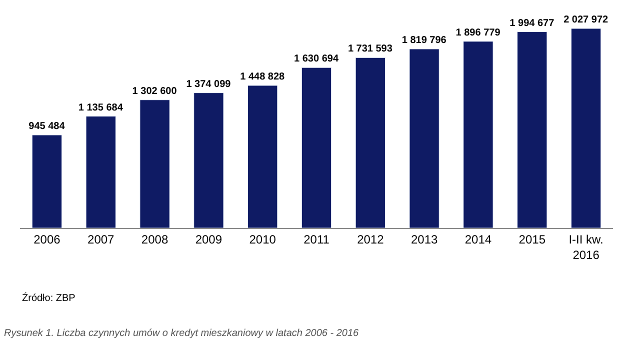 The image size is (625, 343). What do you see at coordinates (370, 49) in the screenshot?
I see `data-label: 1 731 593` at bounding box center [370, 49].